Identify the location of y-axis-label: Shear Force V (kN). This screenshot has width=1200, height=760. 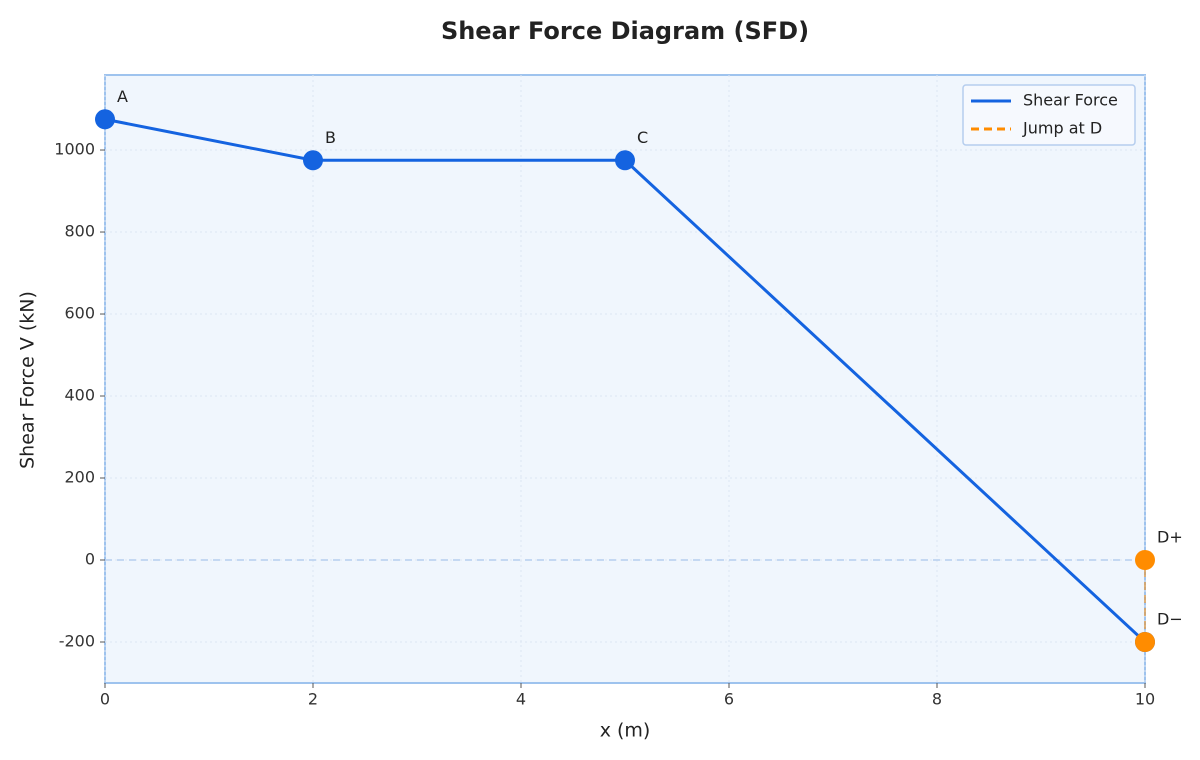
(28, 380).